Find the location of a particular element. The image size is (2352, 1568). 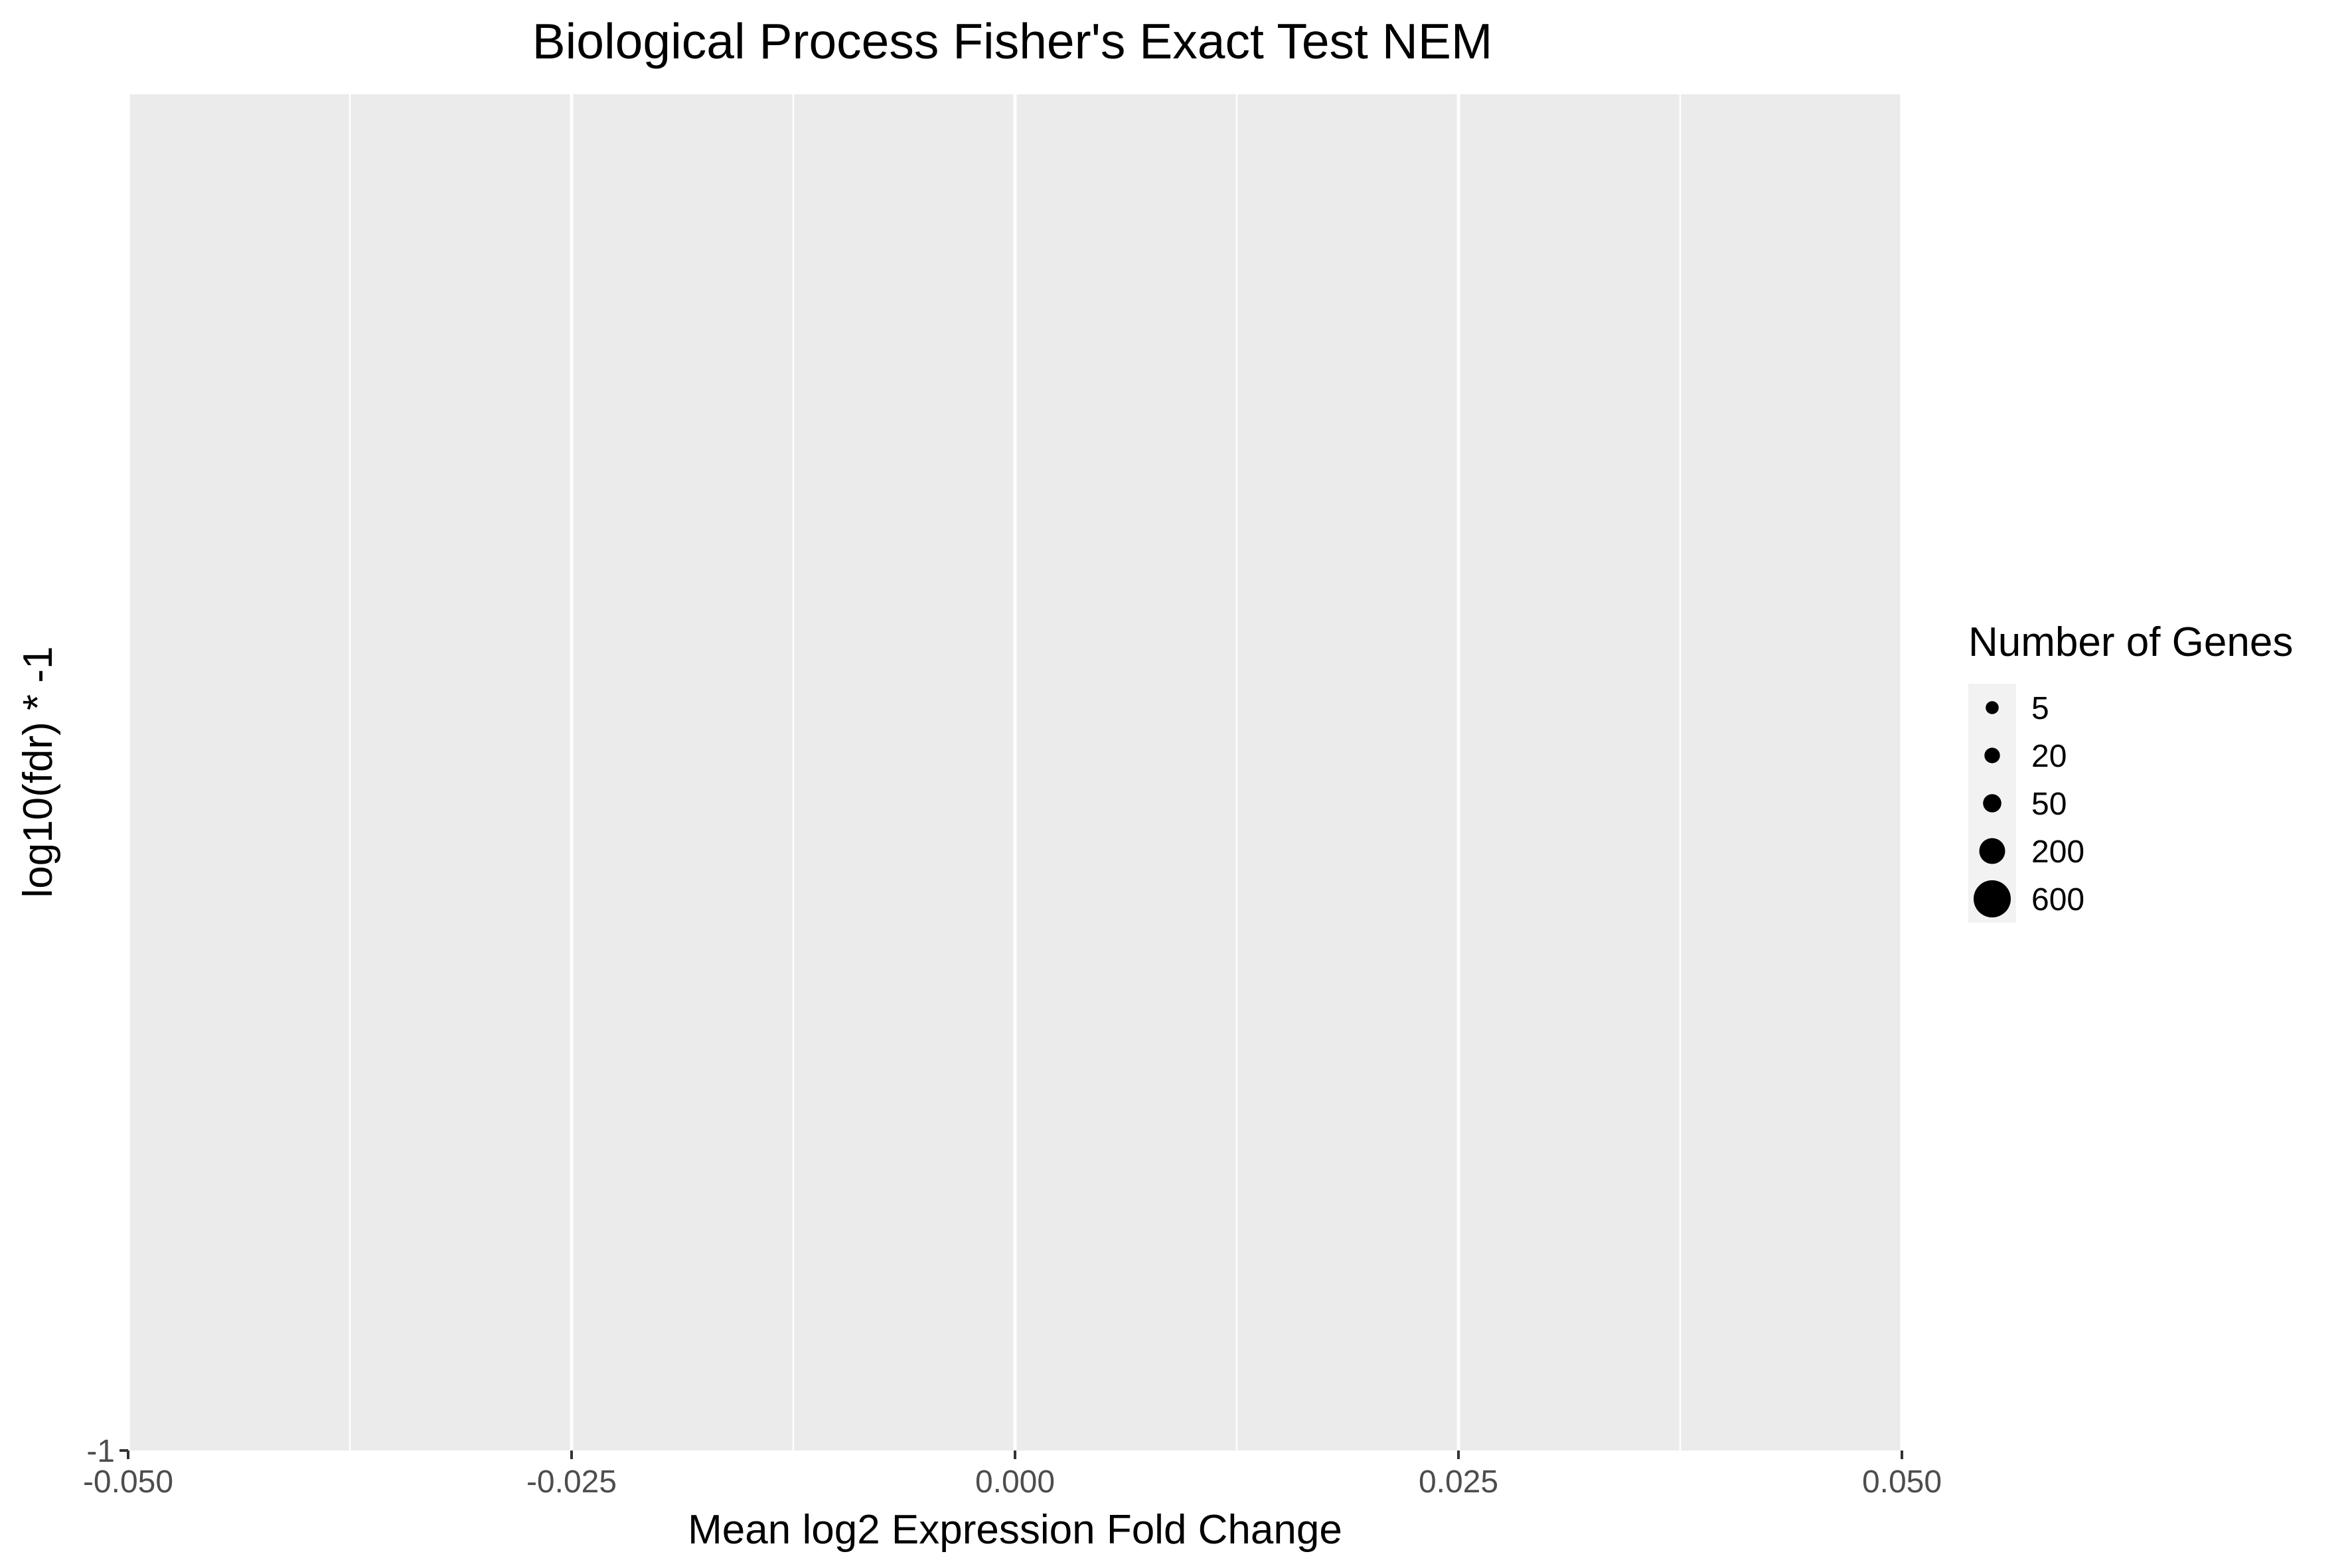

y-axis: -1 is located at coordinates (107, 1451).